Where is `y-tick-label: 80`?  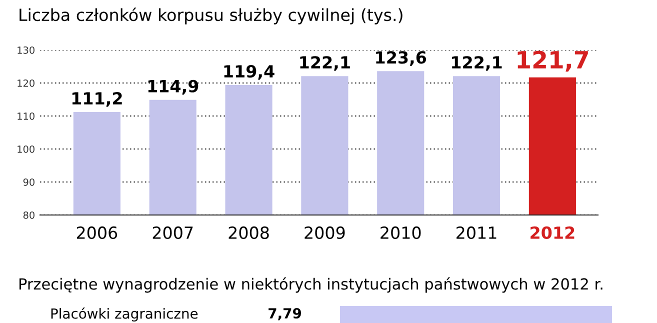 y-tick-label: 80 is located at coordinates (28, 215).